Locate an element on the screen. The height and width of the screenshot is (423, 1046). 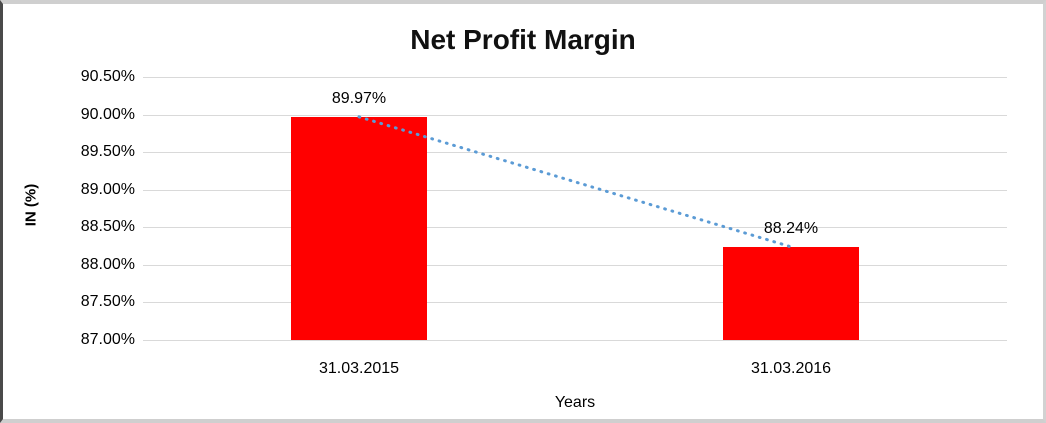
x-tick-label: 31.03.2015 is located at coordinates (359, 368).